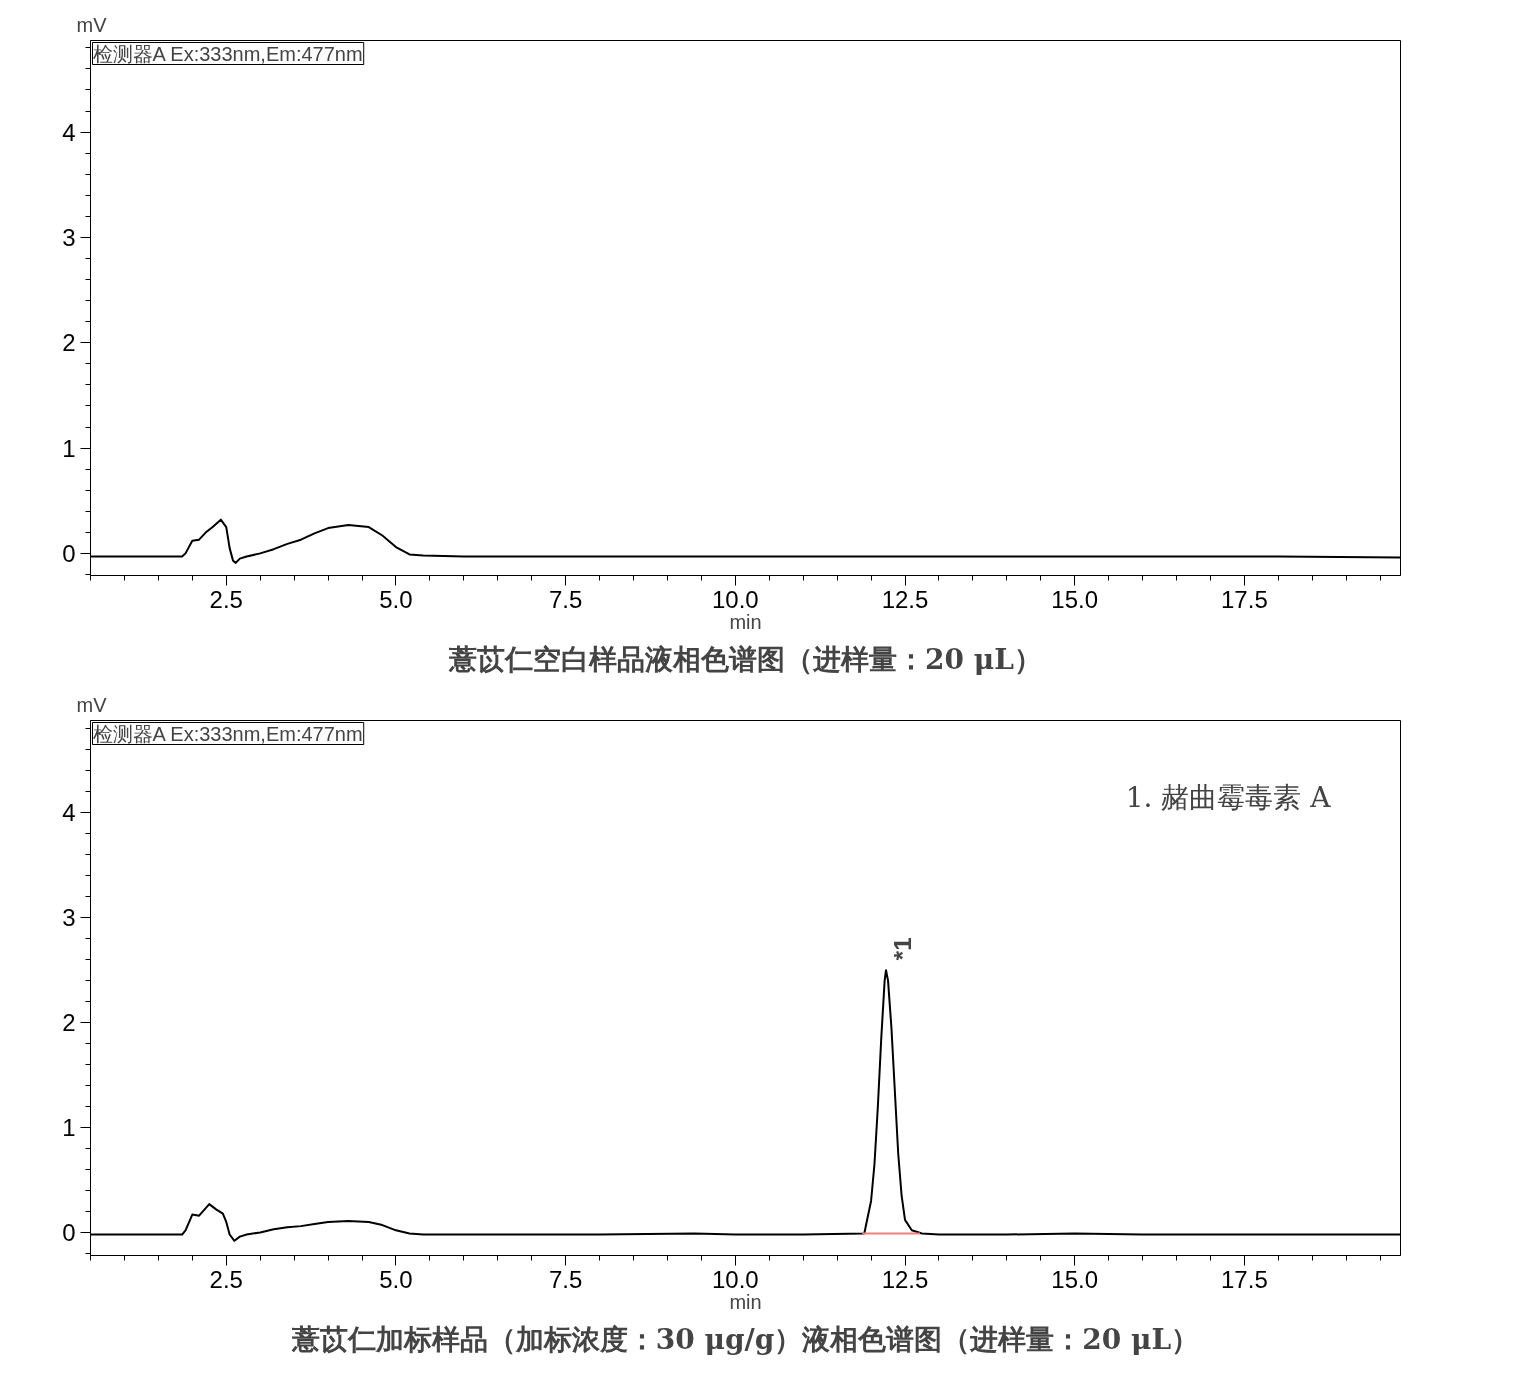 Image resolution: width=1514 pixels, height=1392 pixels. Describe the element at coordinates (745, 1339) in the screenshot. I see `text: 薏苡仁加标样品（加标浓度：30 μg/g）液相色谱图（进样量：20 μL）` at that location.